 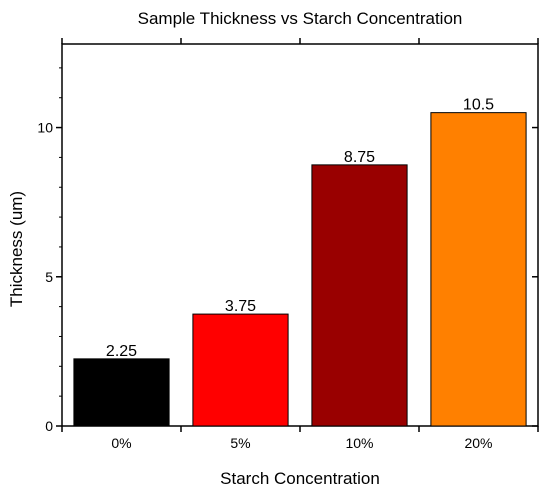 What do you see at coordinates (240, 443) in the screenshot?
I see `x-tick-label: 5%` at bounding box center [240, 443].